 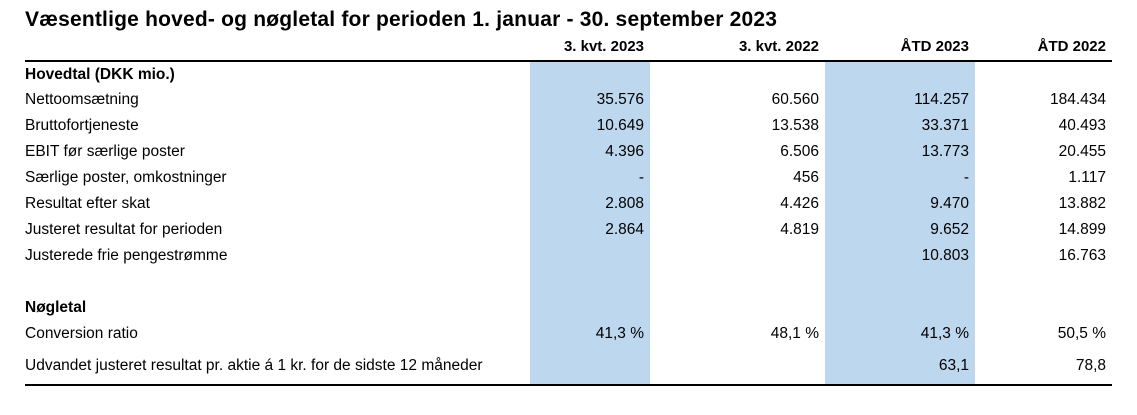 What do you see at coordinates (82, 125) in the screenshot?
I see `row-label: Bruttofortjeneste` at bounding box center [82, 125].